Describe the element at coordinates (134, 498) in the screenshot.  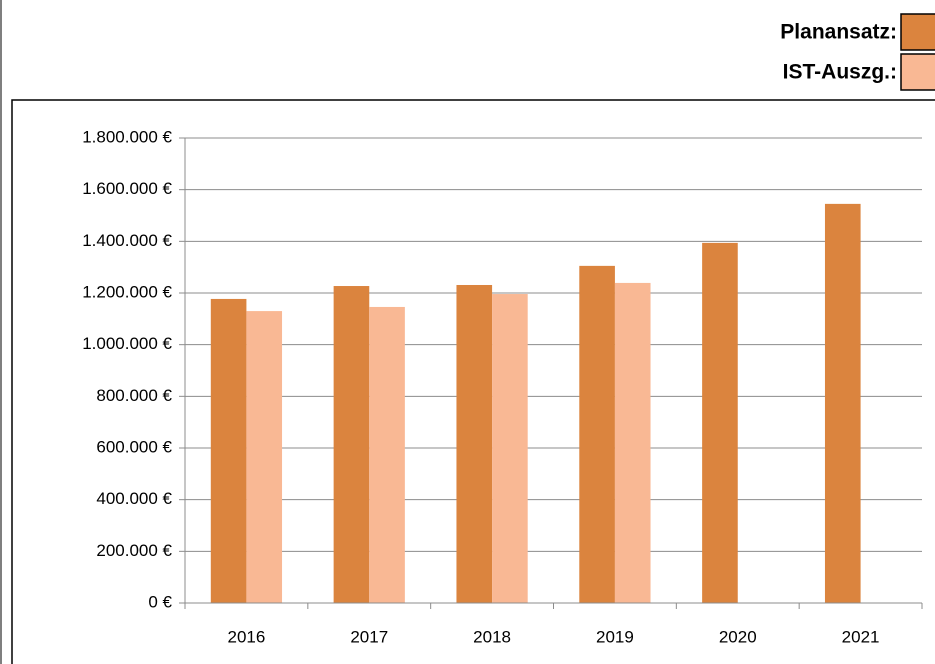
I see `y-tick-label: 400.000 €` at that location.